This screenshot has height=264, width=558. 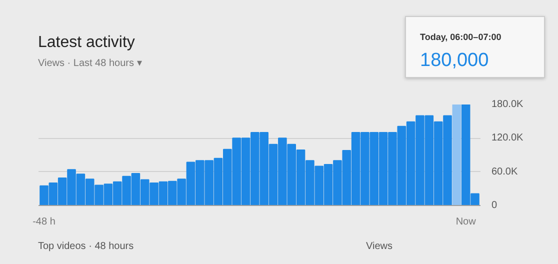 I want to click on bar, so click(x=457, y=155).